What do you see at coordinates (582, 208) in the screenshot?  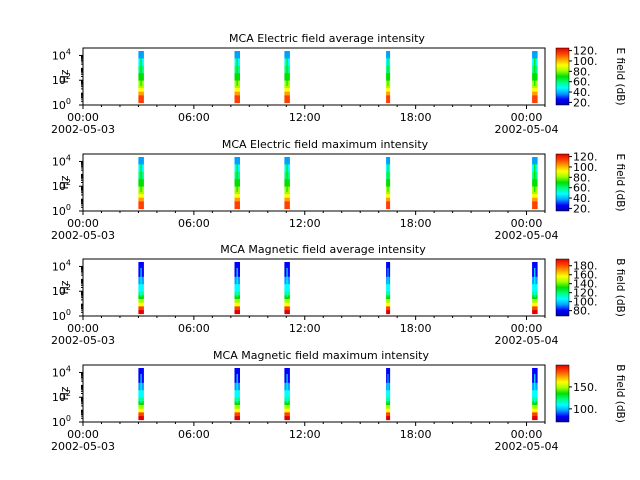 I see `colorbar-tick-label: 20.` at bounding box center [582, 208].